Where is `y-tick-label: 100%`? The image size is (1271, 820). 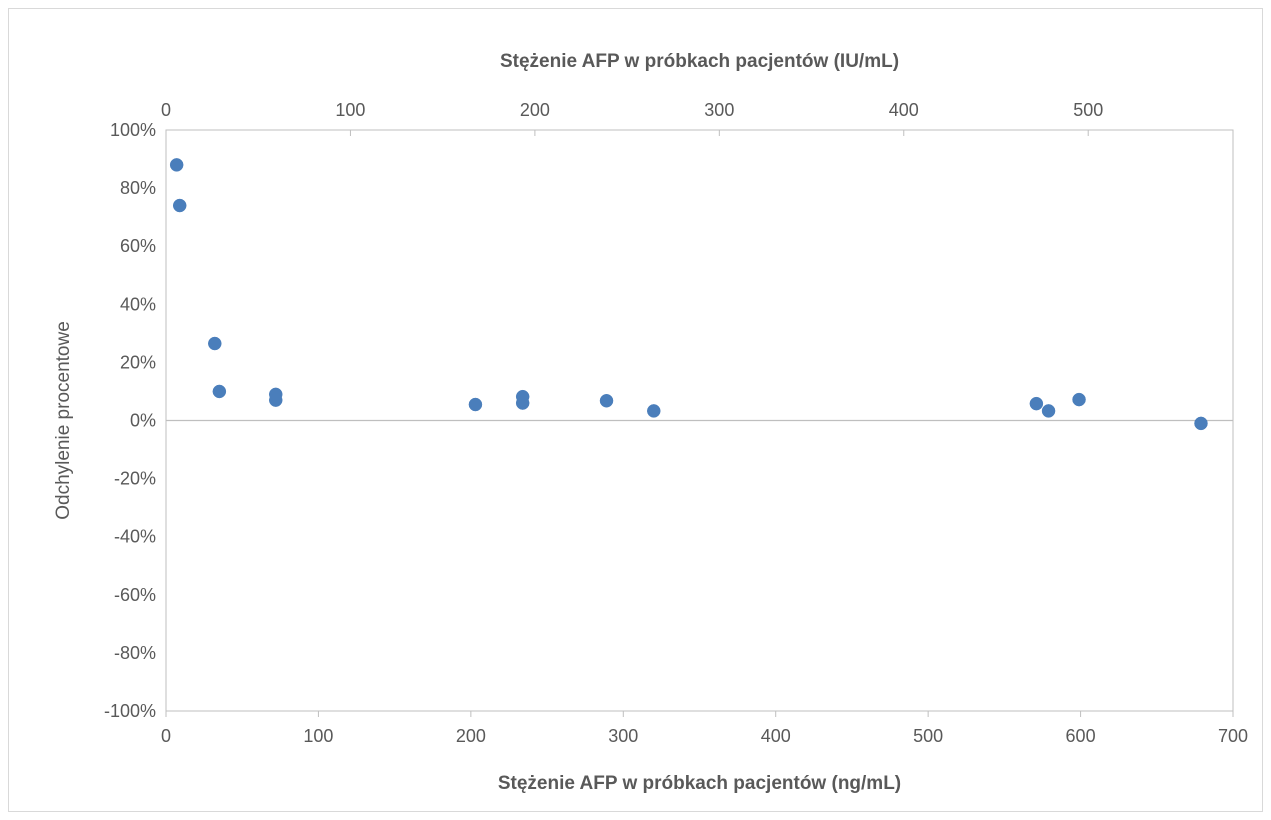 y-tick-label: 100% is located at coordinates (133, 130).